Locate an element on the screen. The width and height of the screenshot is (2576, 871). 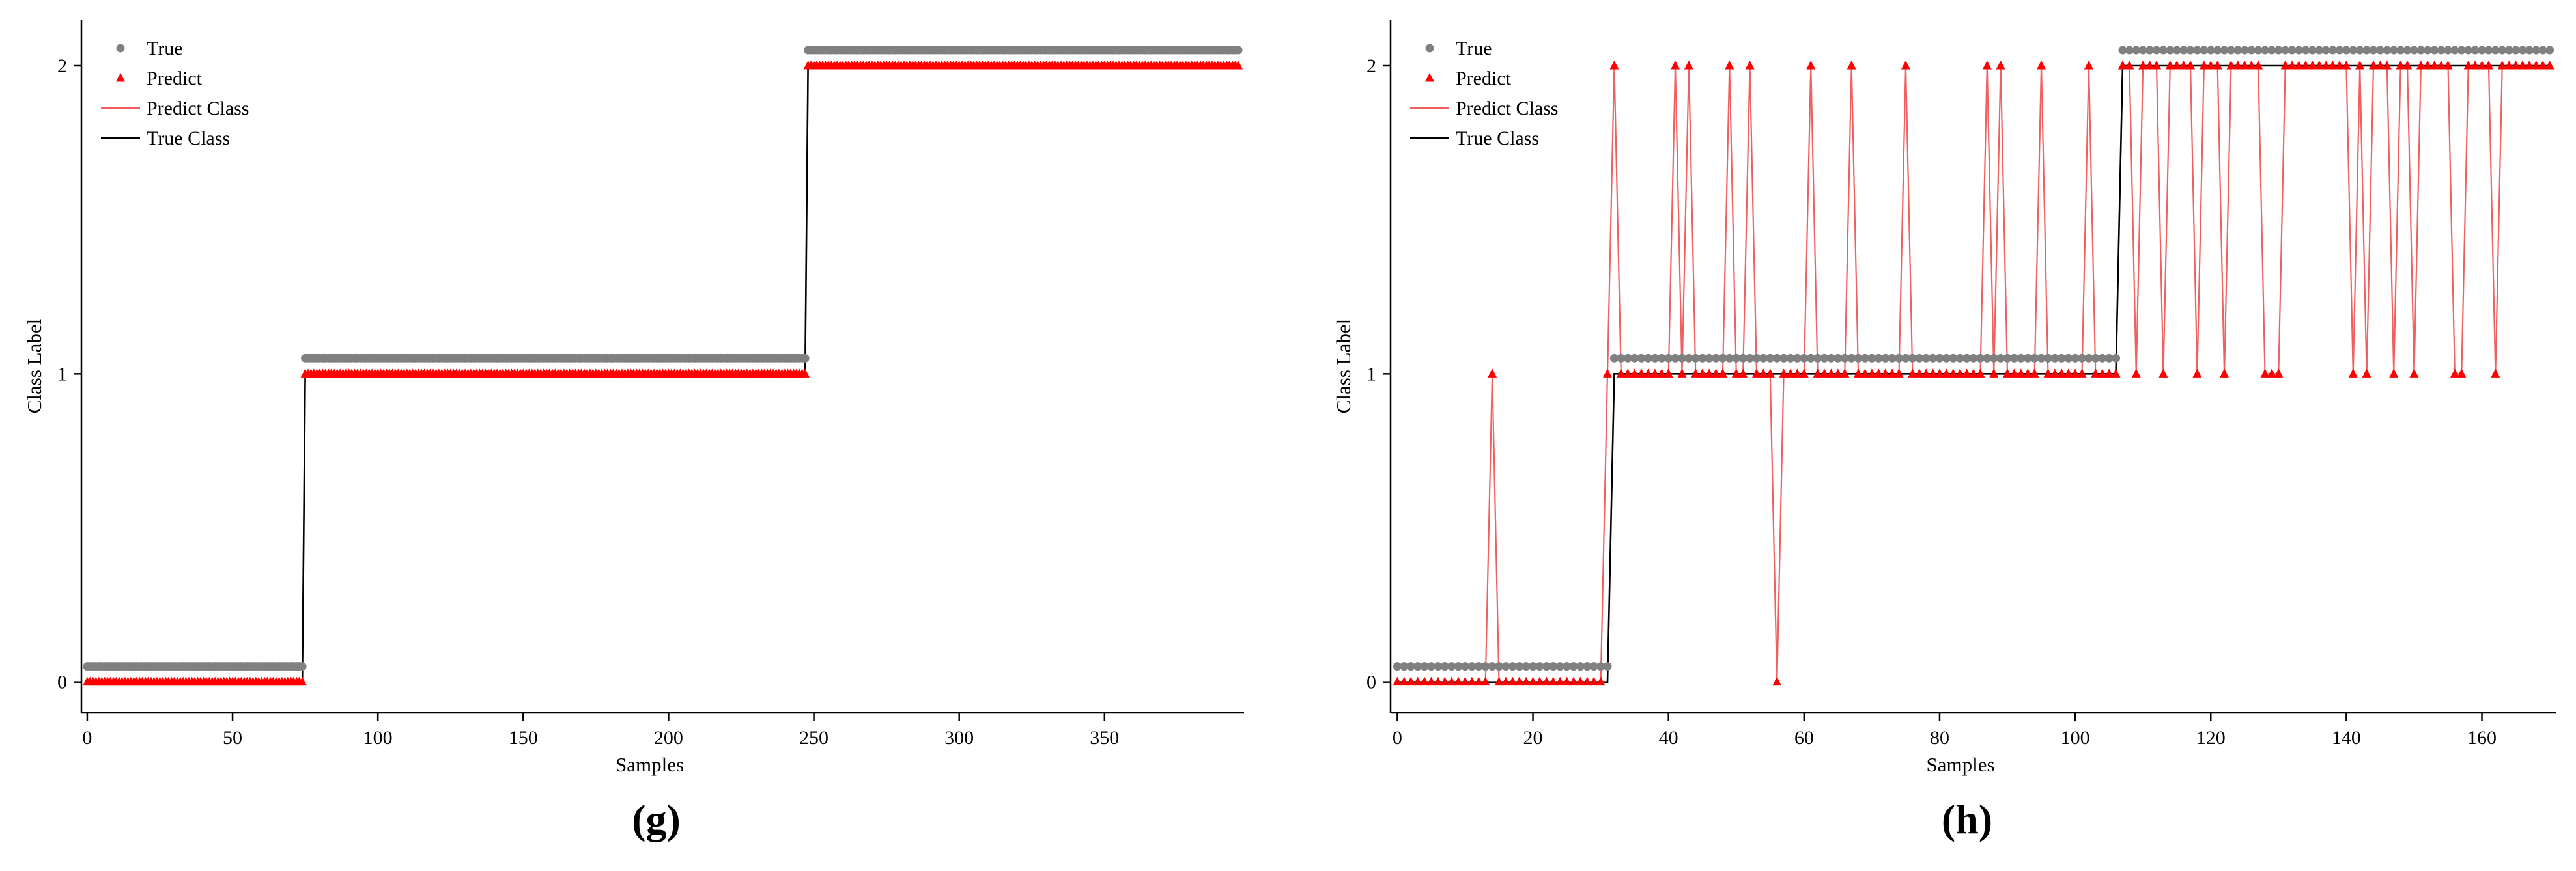
x-tick-label: 200 is located at coordinates (668, 738).